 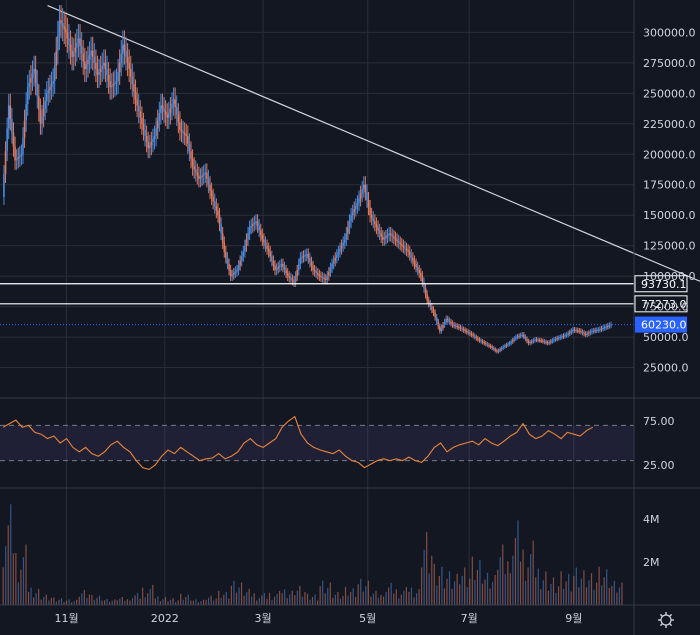 What do you see at coordinates (664, 325) in the screenshot?
I see `last-price-label: 60230.0` at bounding box center [664, 325].